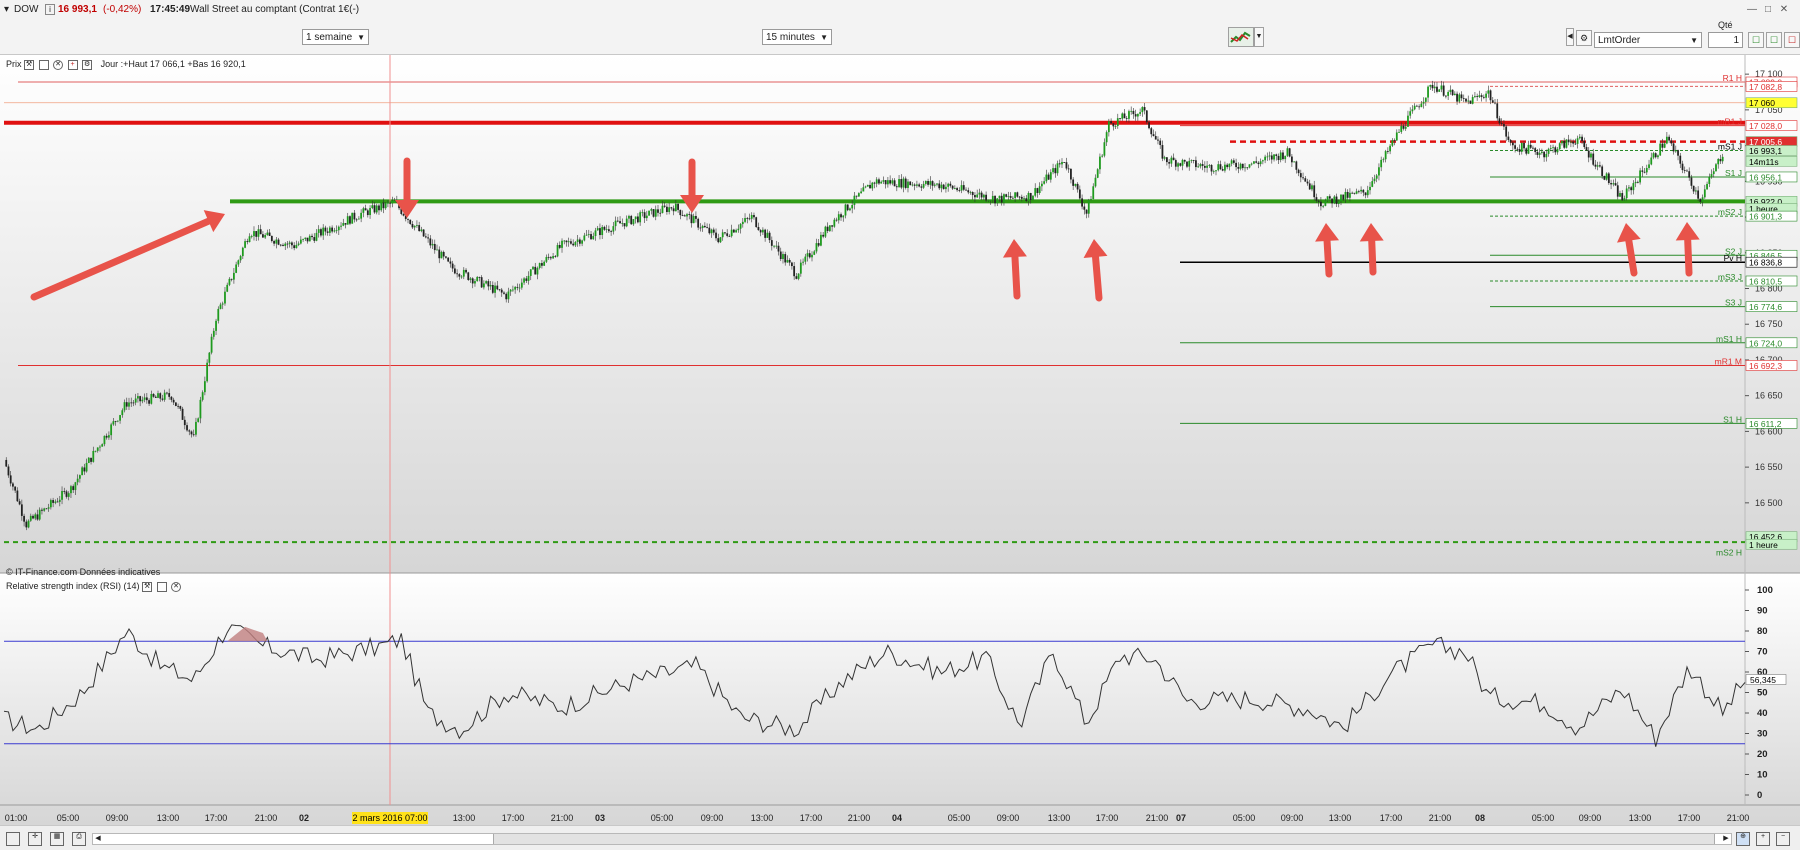 Image resolution: width=1800 pixels, height=850 pixels. What do you see at coordinates (72, 64) in the screenshot?
I see `add-icon: +` at bounding box center [72, 64].